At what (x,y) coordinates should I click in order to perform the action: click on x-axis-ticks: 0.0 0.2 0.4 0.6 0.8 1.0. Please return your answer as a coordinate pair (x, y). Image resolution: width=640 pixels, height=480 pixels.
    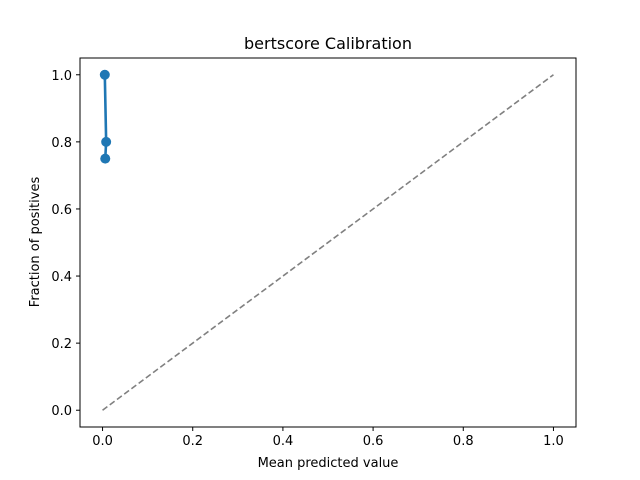
    Looking at the image, I should click on (328, 438).